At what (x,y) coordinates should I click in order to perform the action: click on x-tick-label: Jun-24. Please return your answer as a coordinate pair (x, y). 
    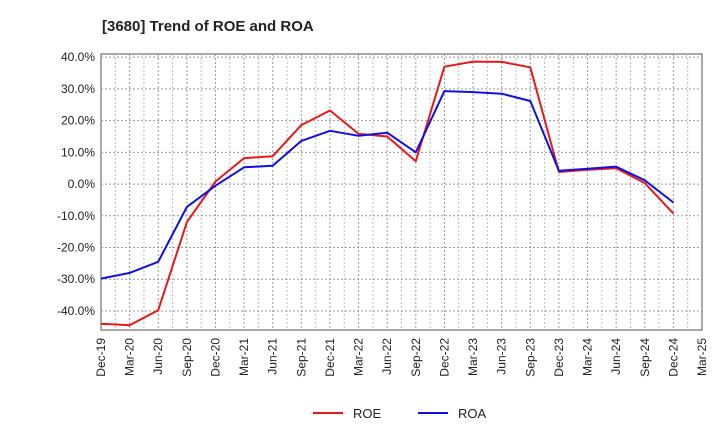
    Looking at the image, I should click on (616, 356).